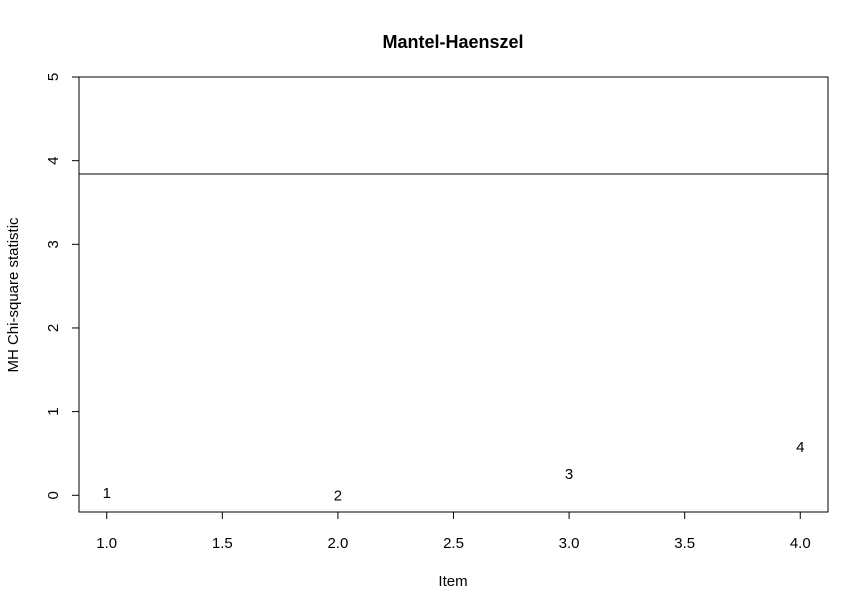 The height and width of the screenshot is (610, 868). What do you see at coordinates (13, 295) in the screenshot?
I see `y-axis-label: MH Chi-square statistic` at bounding box center [13, 295].